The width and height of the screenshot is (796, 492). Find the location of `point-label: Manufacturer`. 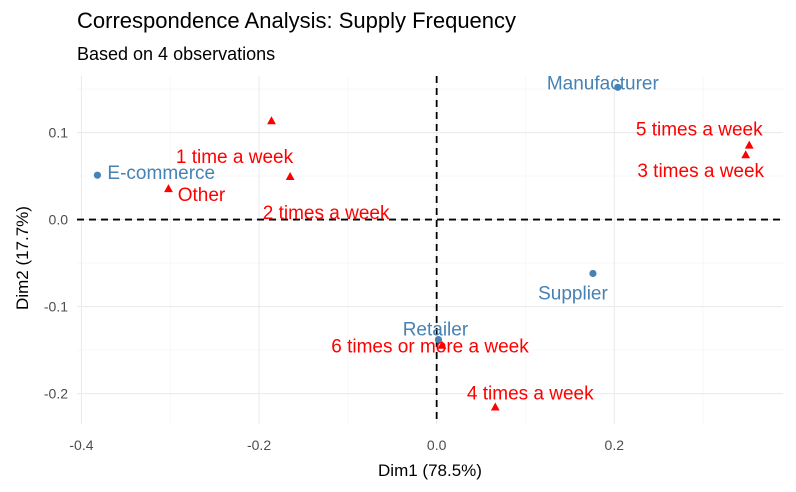

point-label: Manufacturer is located at coordinates (603, 83).